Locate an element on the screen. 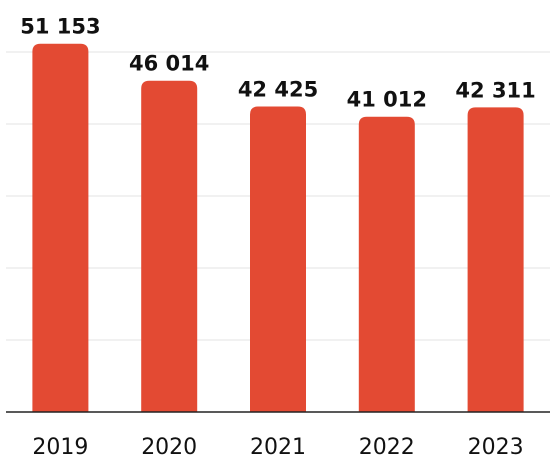 The width and height of the screenshot is (558, 468). bar-2021 is located at coordinates (278, 259).